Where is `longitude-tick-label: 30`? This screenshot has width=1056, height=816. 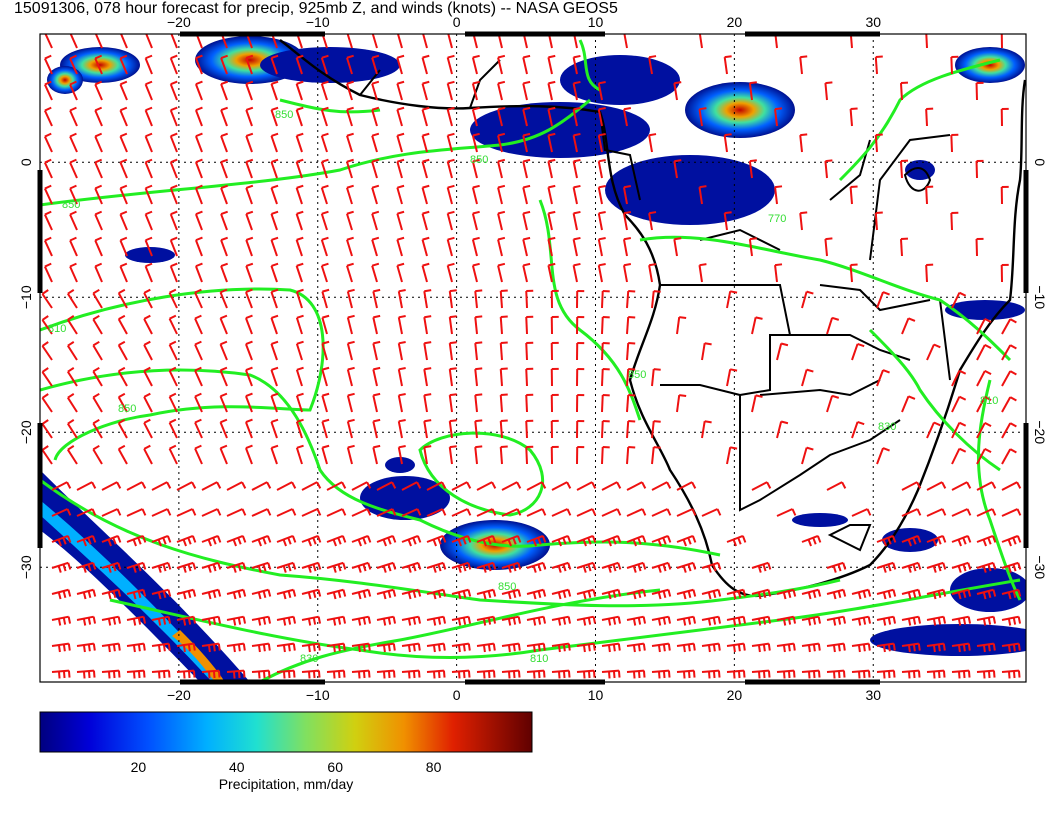 longitude-tick-label: 30 is located at coordinates (873, 22).